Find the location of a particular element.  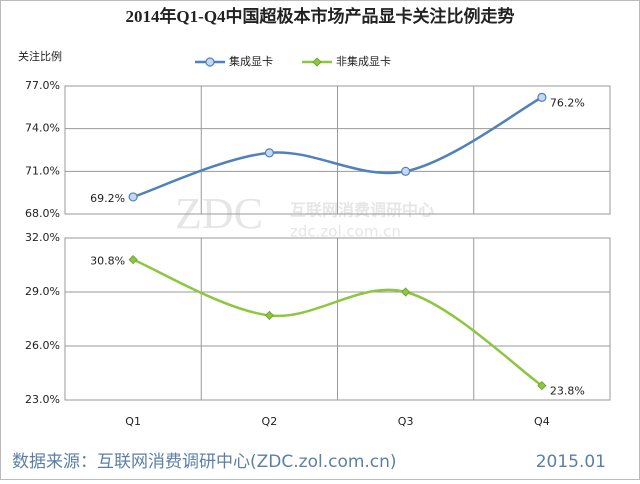

y-tick-label: 77.0% is located at coordinates (42, 85).